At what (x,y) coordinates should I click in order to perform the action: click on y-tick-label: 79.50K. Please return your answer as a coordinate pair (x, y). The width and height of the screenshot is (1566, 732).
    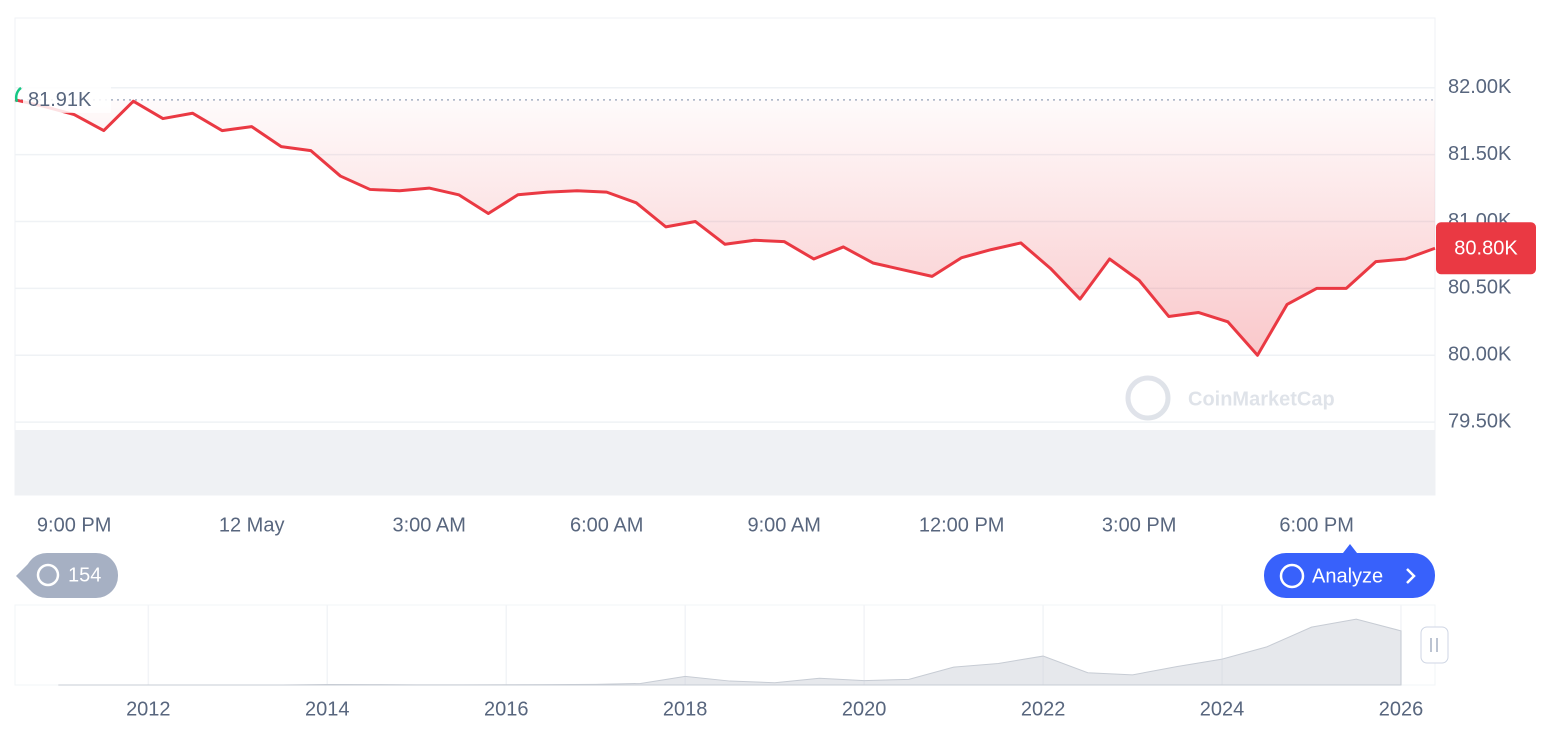
    Looking at the image, I should click on (1480, 421).